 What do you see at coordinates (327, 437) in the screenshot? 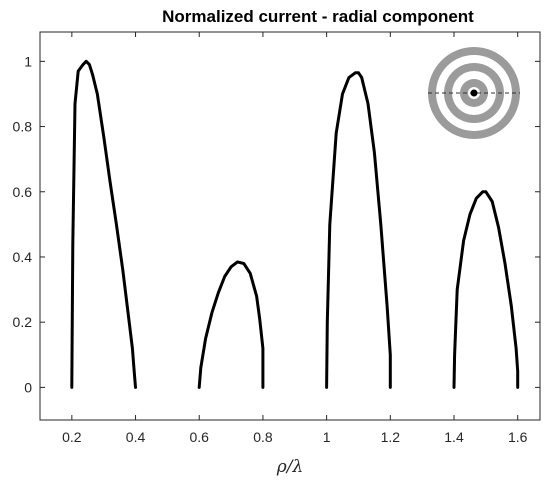
I see `x-tick-label: 1` at bounding box center [327, 437].